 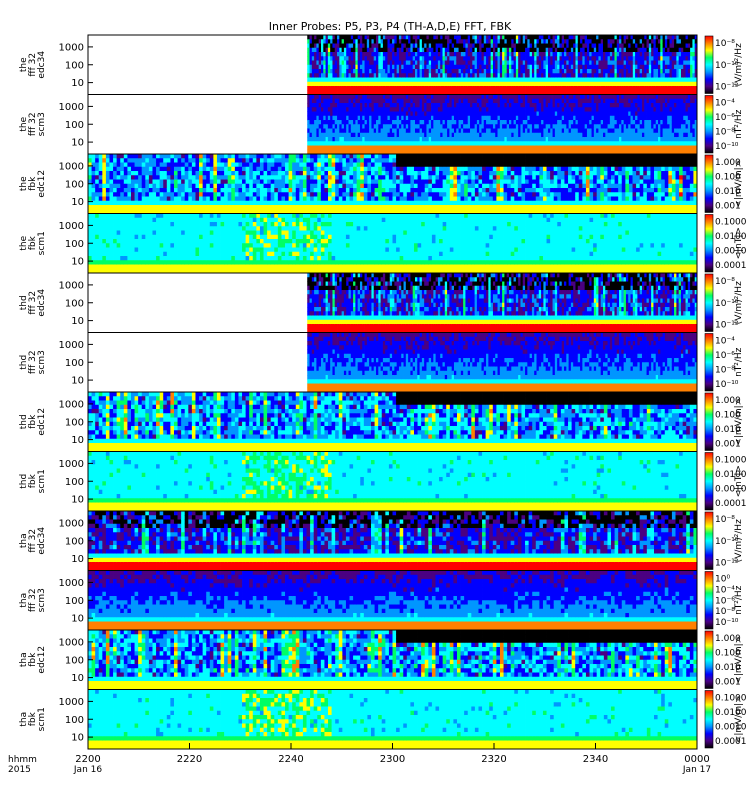 What do you see at coordinates (33, 422) in the screenshot?
I see `panel-label: thdfbkedc12` at bounding box center [33, 422].